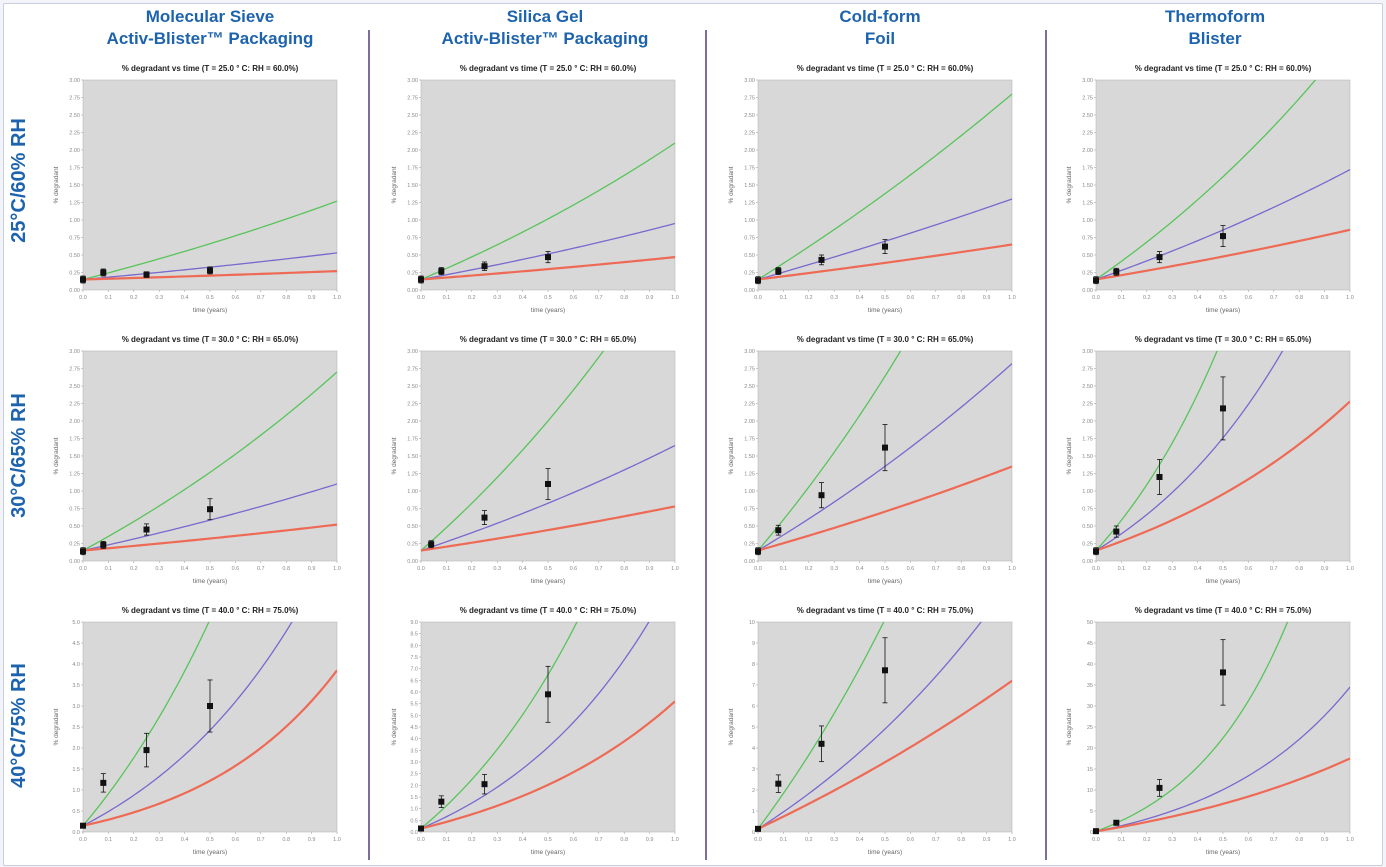 Image resolution: width=1386 pixels, height=867 pixels. What do you see at coordinates (18, 725) in the screenshot?
I see `row-label-text: 40°C/75% RH` at bounding box center [18, 725].